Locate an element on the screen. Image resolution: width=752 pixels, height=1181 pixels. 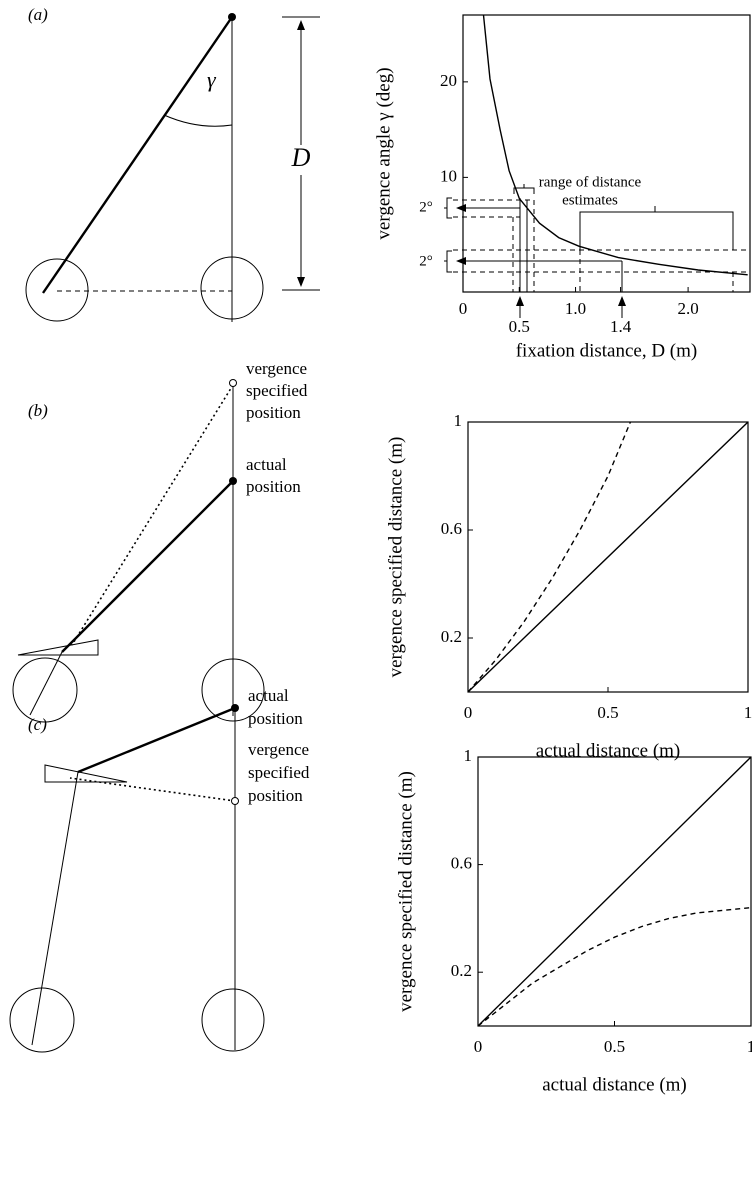
plot-frame is located at coordinates (606, 153).